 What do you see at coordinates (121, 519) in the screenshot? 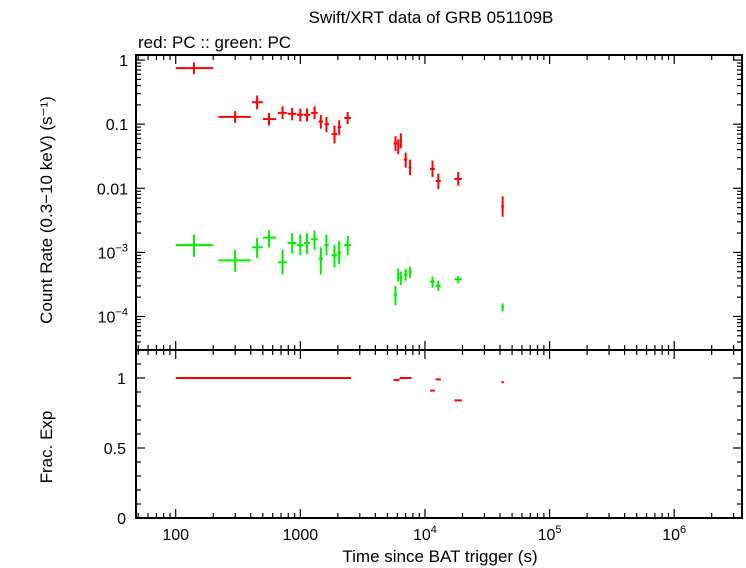
I see `y-tick-label-bottom: 0` at bounding box center [121, 519].